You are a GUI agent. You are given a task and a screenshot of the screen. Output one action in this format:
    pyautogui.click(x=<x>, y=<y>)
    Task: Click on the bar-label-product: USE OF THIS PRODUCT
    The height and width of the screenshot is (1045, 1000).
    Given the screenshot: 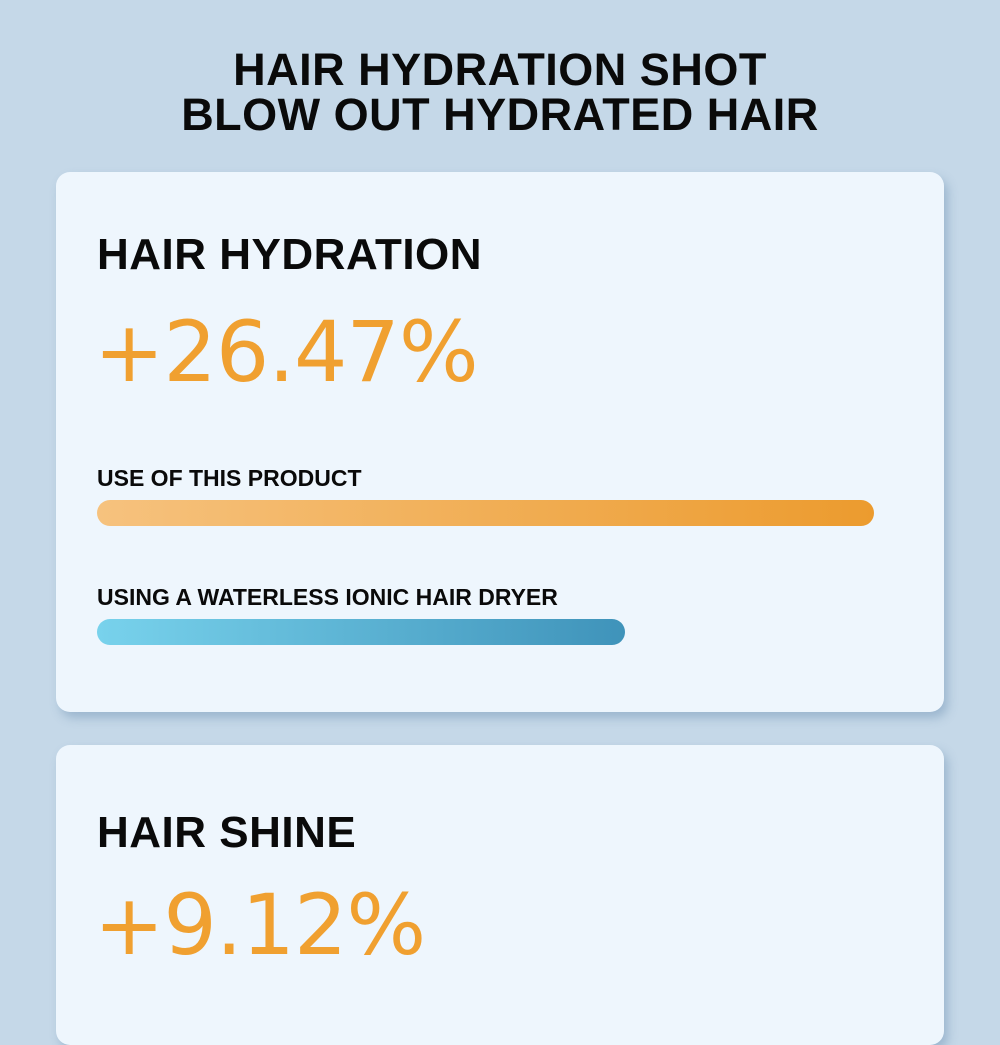 What is the action you would take?
    pyautogui.click(x=229, y=478)
    